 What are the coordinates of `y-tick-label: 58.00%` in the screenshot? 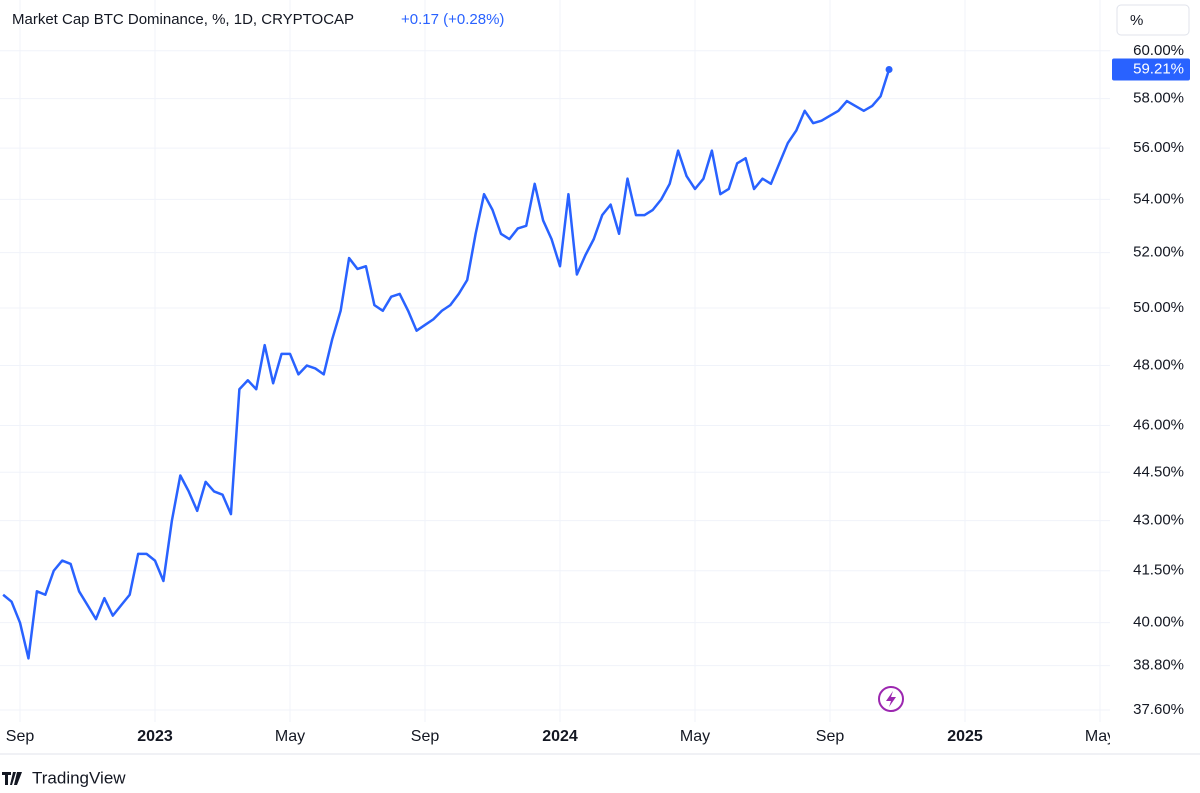 It's located at (1158, 98).